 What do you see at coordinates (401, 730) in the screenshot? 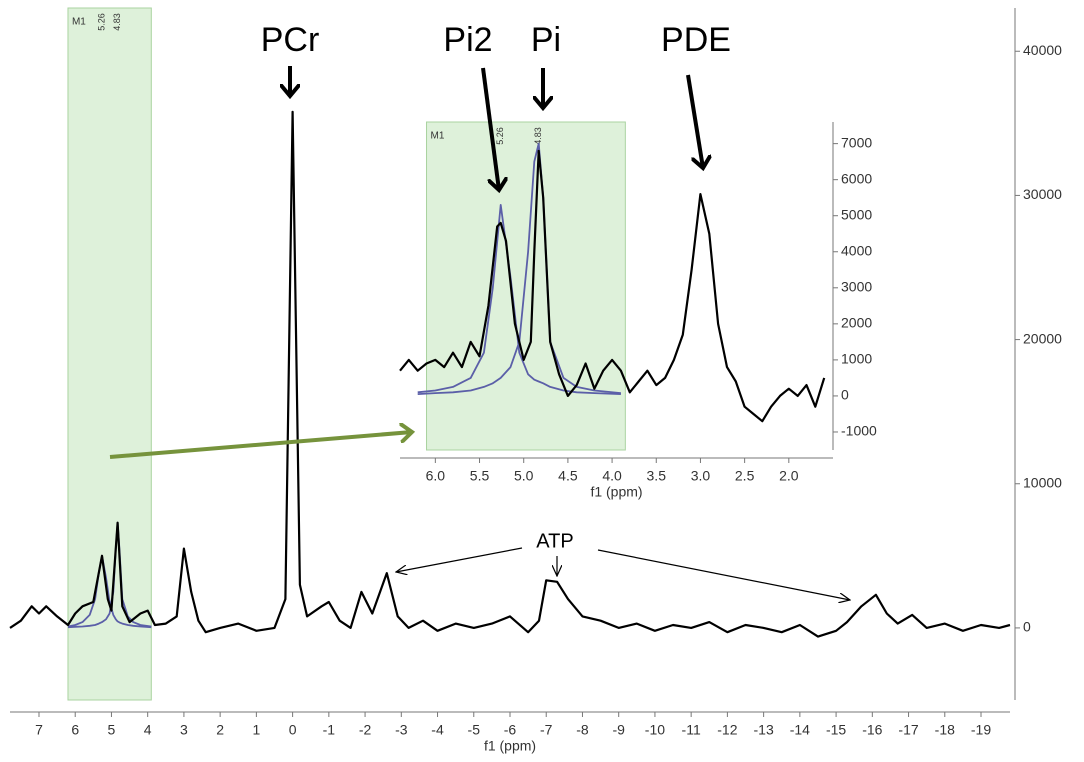
I see `x-tick-label: -3` at bounding box center [401, 730].